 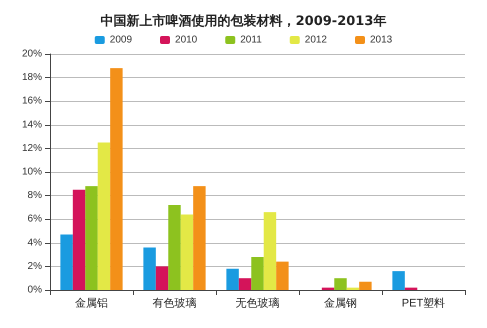 I want to click on legend-label: 2012, so click(x=316, y=40).